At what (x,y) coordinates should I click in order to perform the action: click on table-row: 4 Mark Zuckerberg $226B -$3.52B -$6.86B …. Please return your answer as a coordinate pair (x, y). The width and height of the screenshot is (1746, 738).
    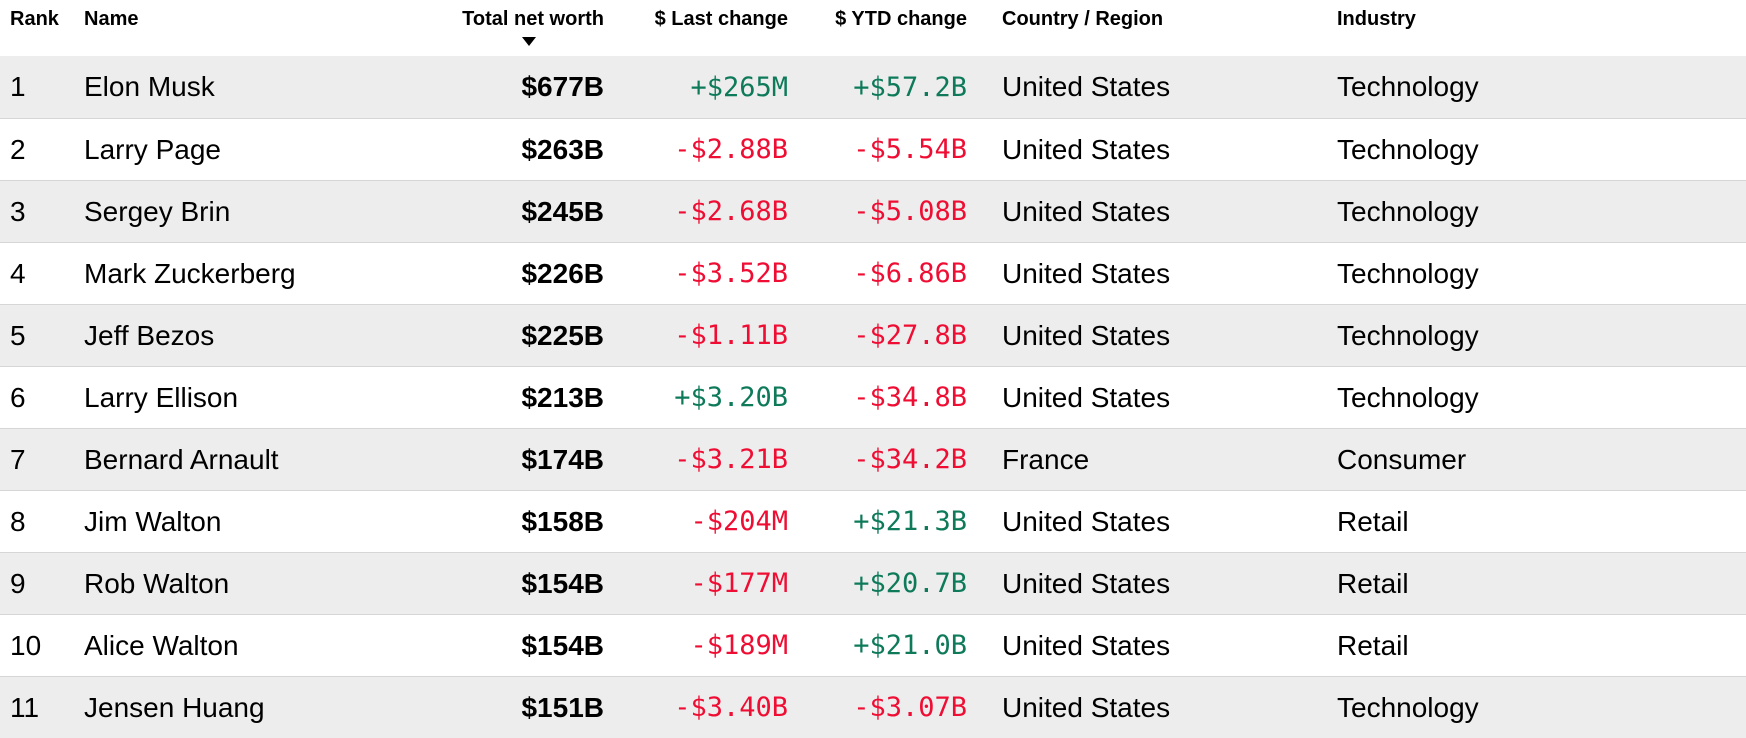
    Looking at the image, I should click on (873, 273).